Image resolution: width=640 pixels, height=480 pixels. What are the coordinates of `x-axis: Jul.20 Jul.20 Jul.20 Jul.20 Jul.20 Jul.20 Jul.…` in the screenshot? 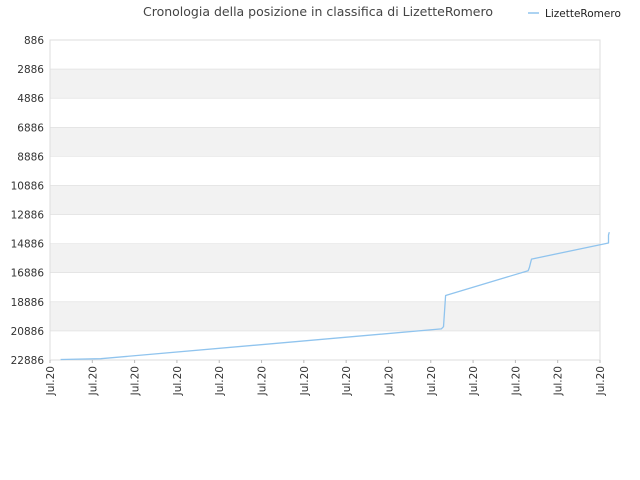 It's located at (326, 378).